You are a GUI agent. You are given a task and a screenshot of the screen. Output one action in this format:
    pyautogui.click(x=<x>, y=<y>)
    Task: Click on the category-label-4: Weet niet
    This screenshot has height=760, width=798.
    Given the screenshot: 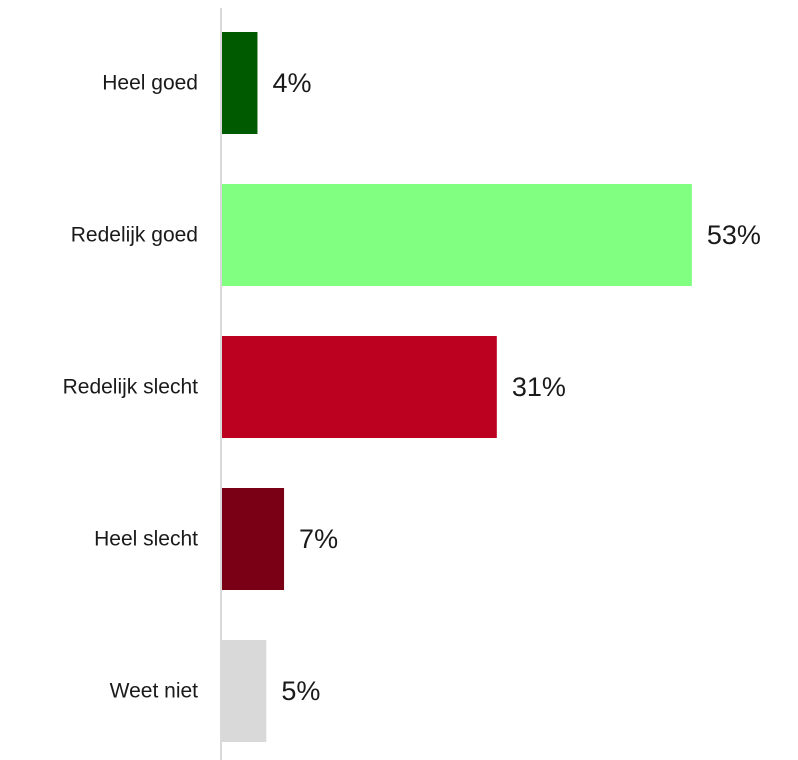 What is the action you would take?
    pyautogui.click(x=154, y=691)
    